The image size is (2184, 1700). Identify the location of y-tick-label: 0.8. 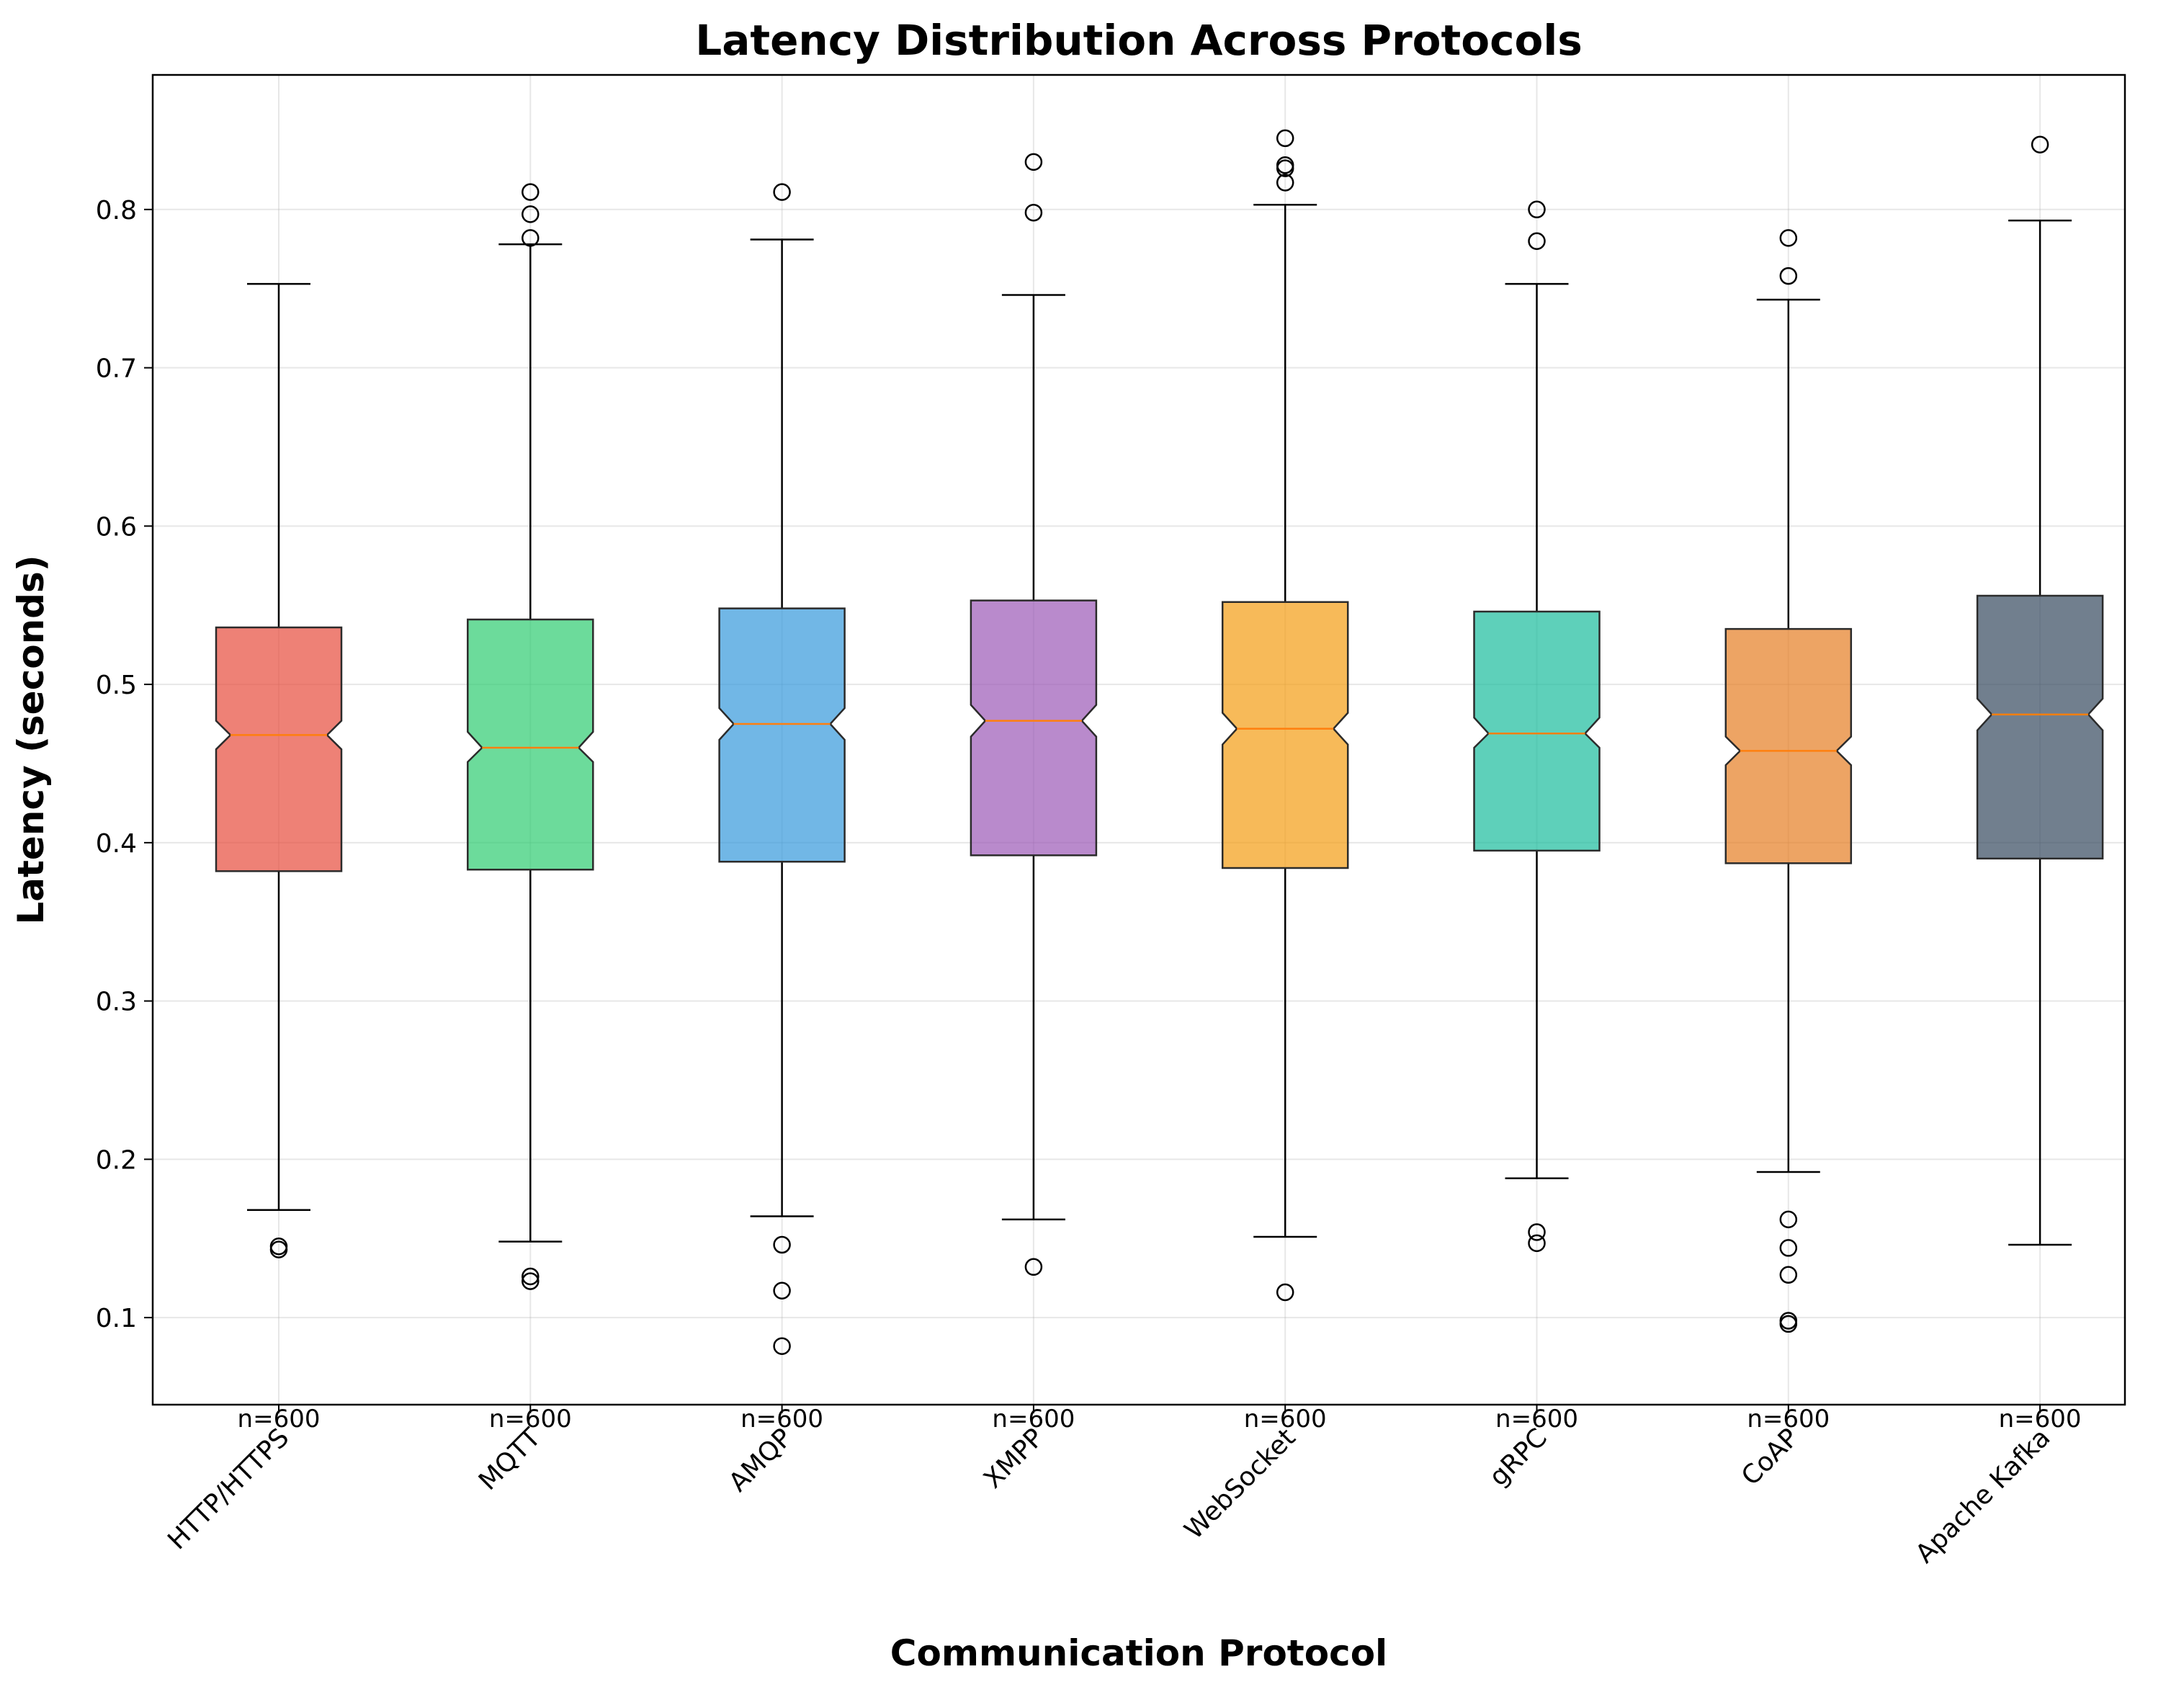
(117, 210).